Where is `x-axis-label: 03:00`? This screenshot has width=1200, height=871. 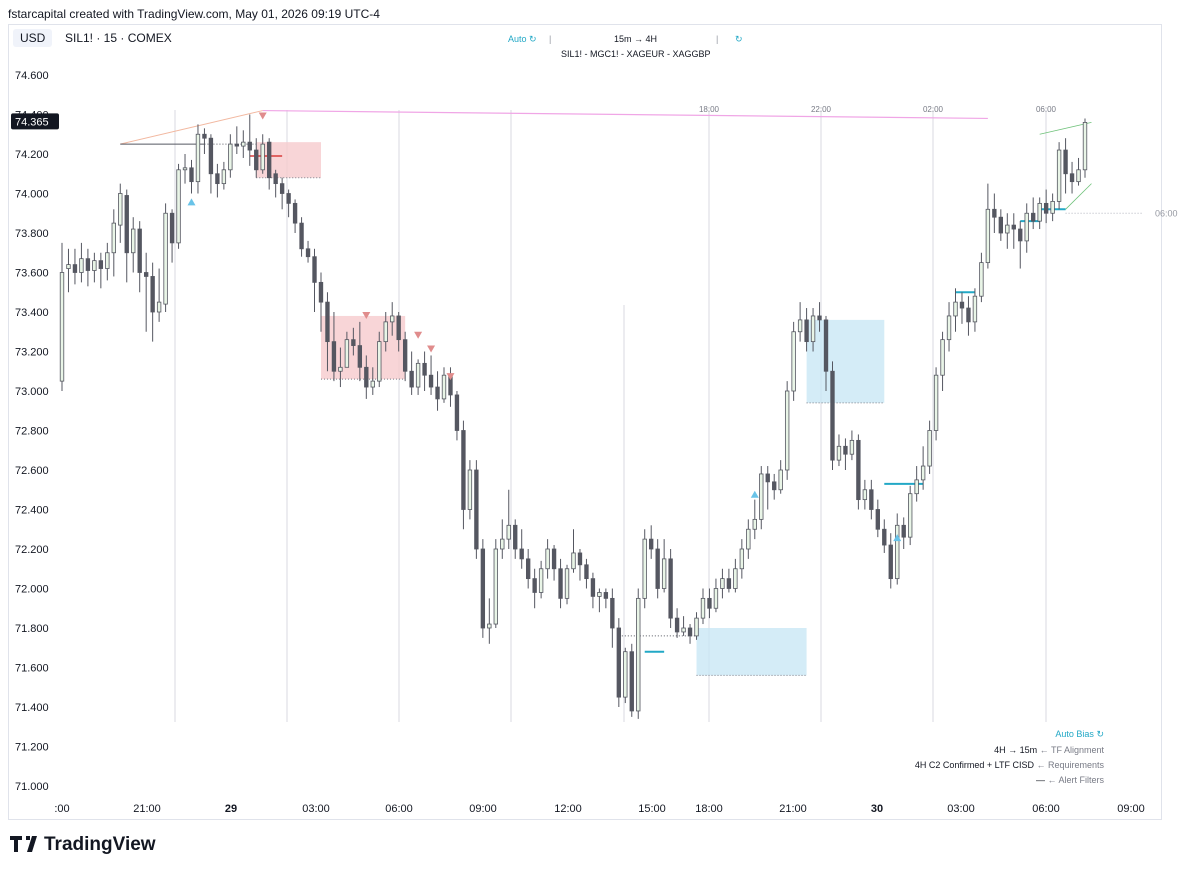 x-axis-label: 03:00 is located at coordinates (961, 809).